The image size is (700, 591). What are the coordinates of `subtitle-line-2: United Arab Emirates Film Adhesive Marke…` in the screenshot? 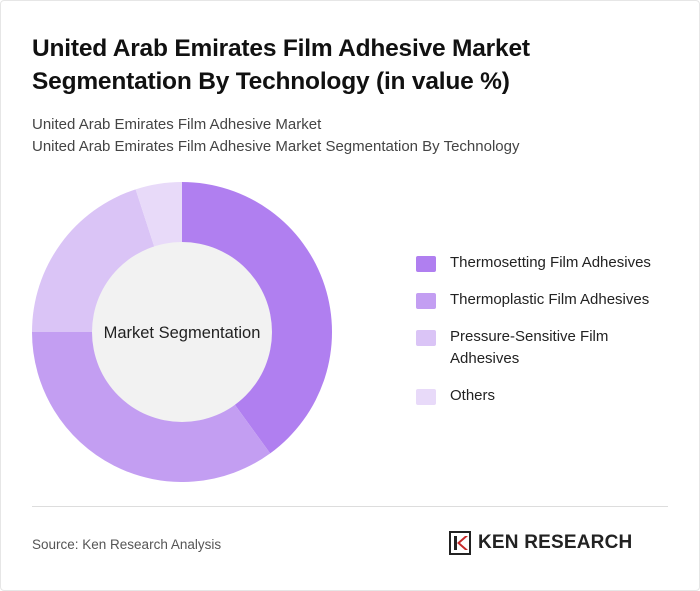 It's located at (276, 146).